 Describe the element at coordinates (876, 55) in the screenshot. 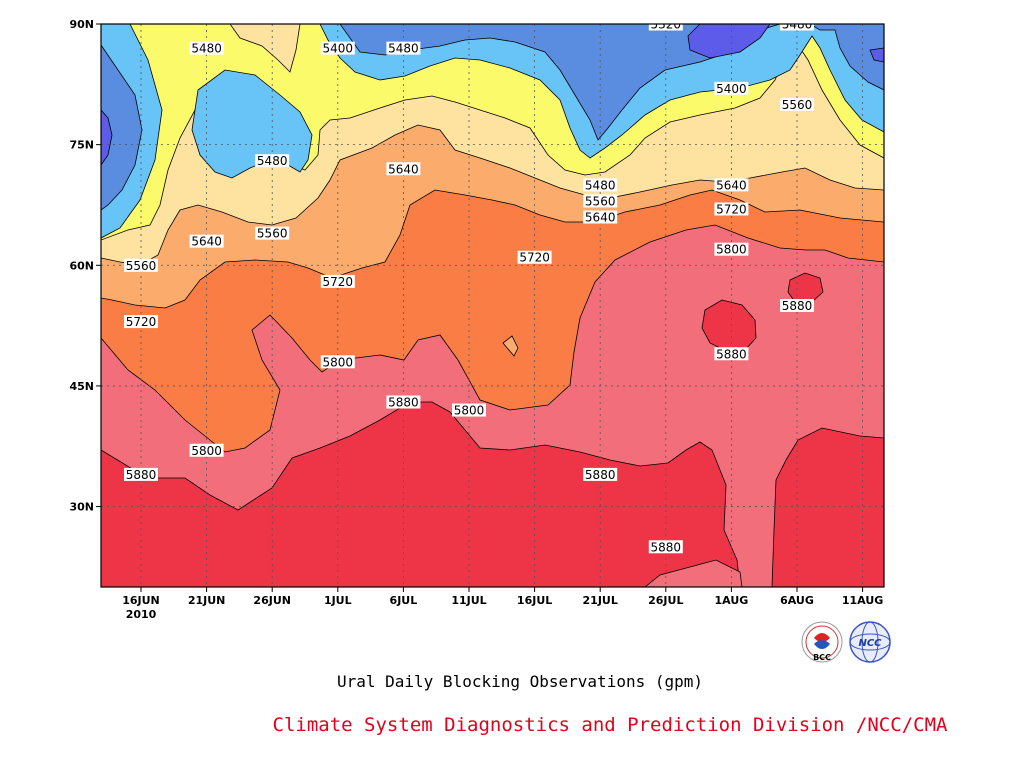

I see `fill-level-below-5320-right` at that location.